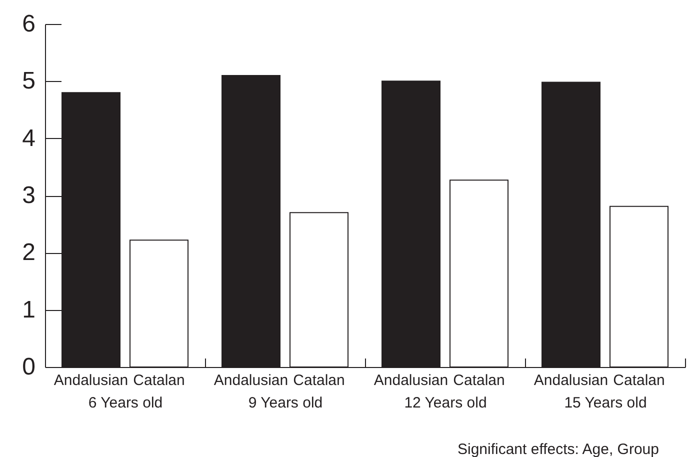 This screenshot has width=687, height=457. I want to click on y-tick-label: 1, so click(29, 310).